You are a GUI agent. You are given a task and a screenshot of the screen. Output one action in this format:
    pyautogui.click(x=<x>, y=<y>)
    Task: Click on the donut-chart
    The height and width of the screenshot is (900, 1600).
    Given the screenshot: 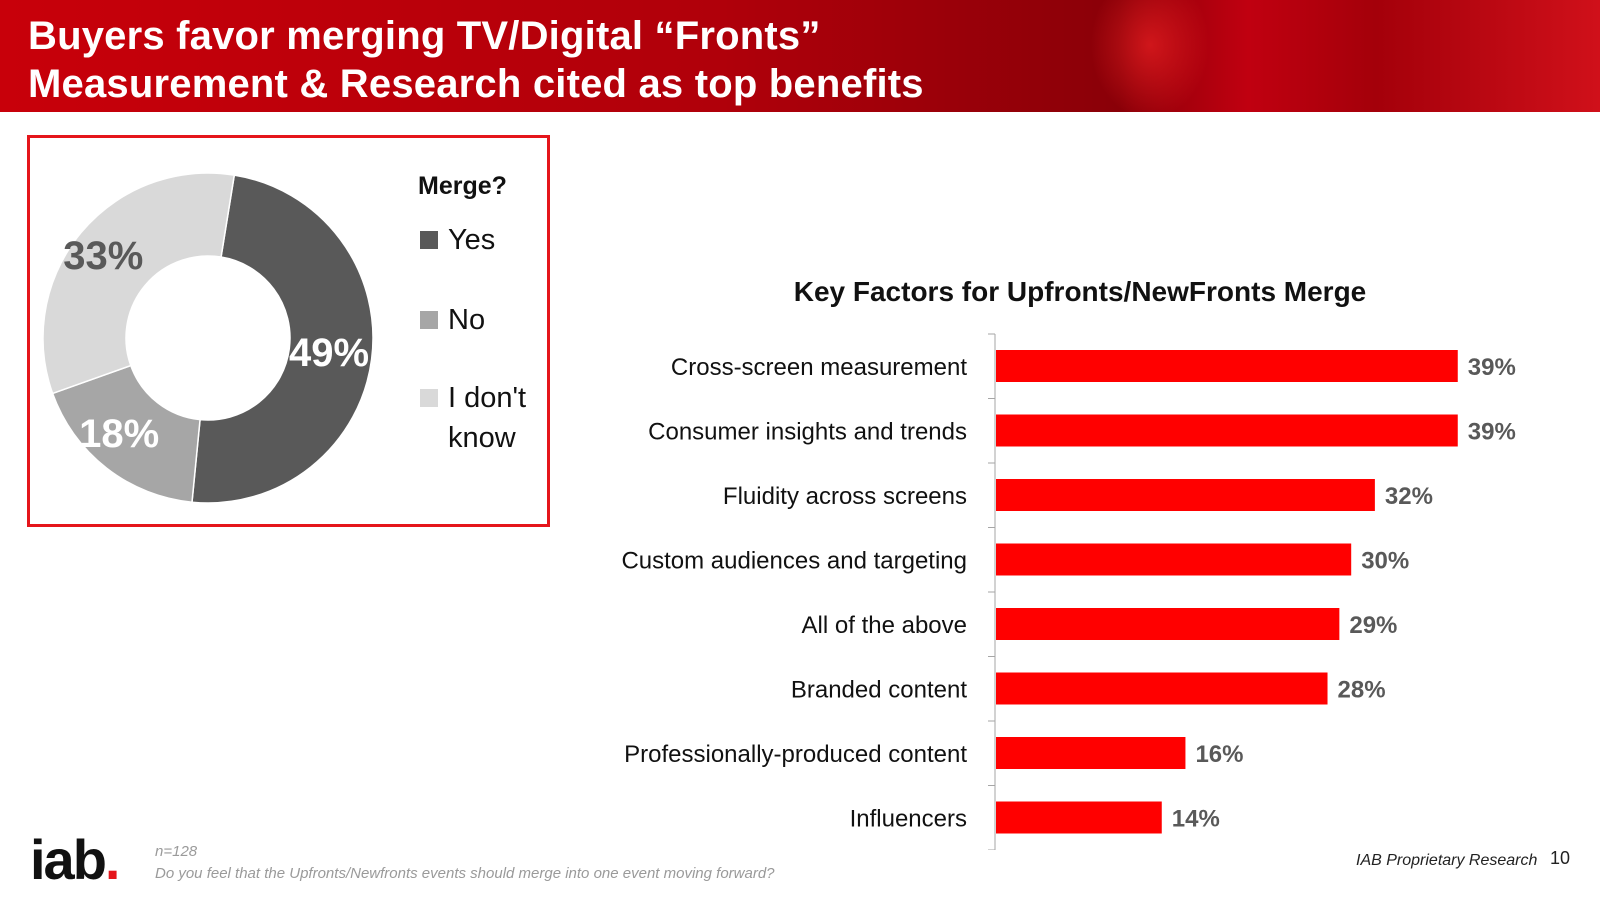 What is the action you would take?
    pyautogui.click(x=208, y=338)
    